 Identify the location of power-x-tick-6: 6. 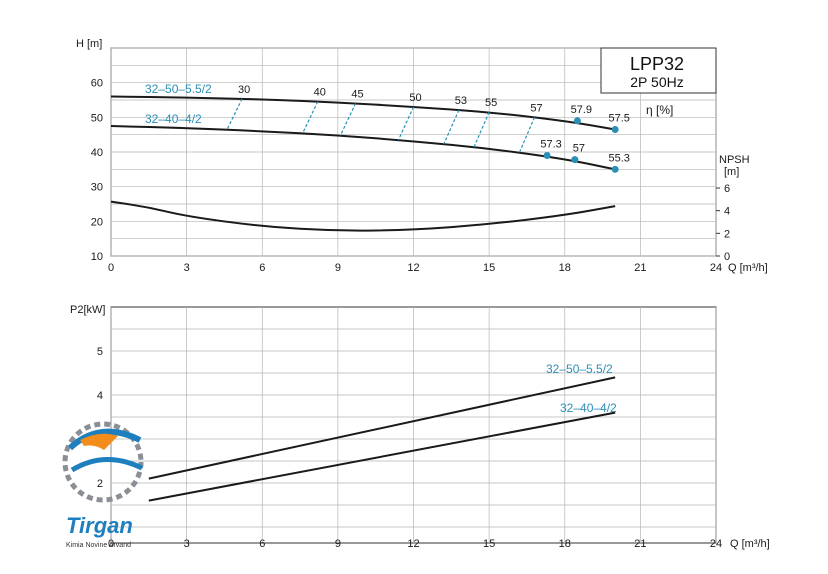
(262, 544).